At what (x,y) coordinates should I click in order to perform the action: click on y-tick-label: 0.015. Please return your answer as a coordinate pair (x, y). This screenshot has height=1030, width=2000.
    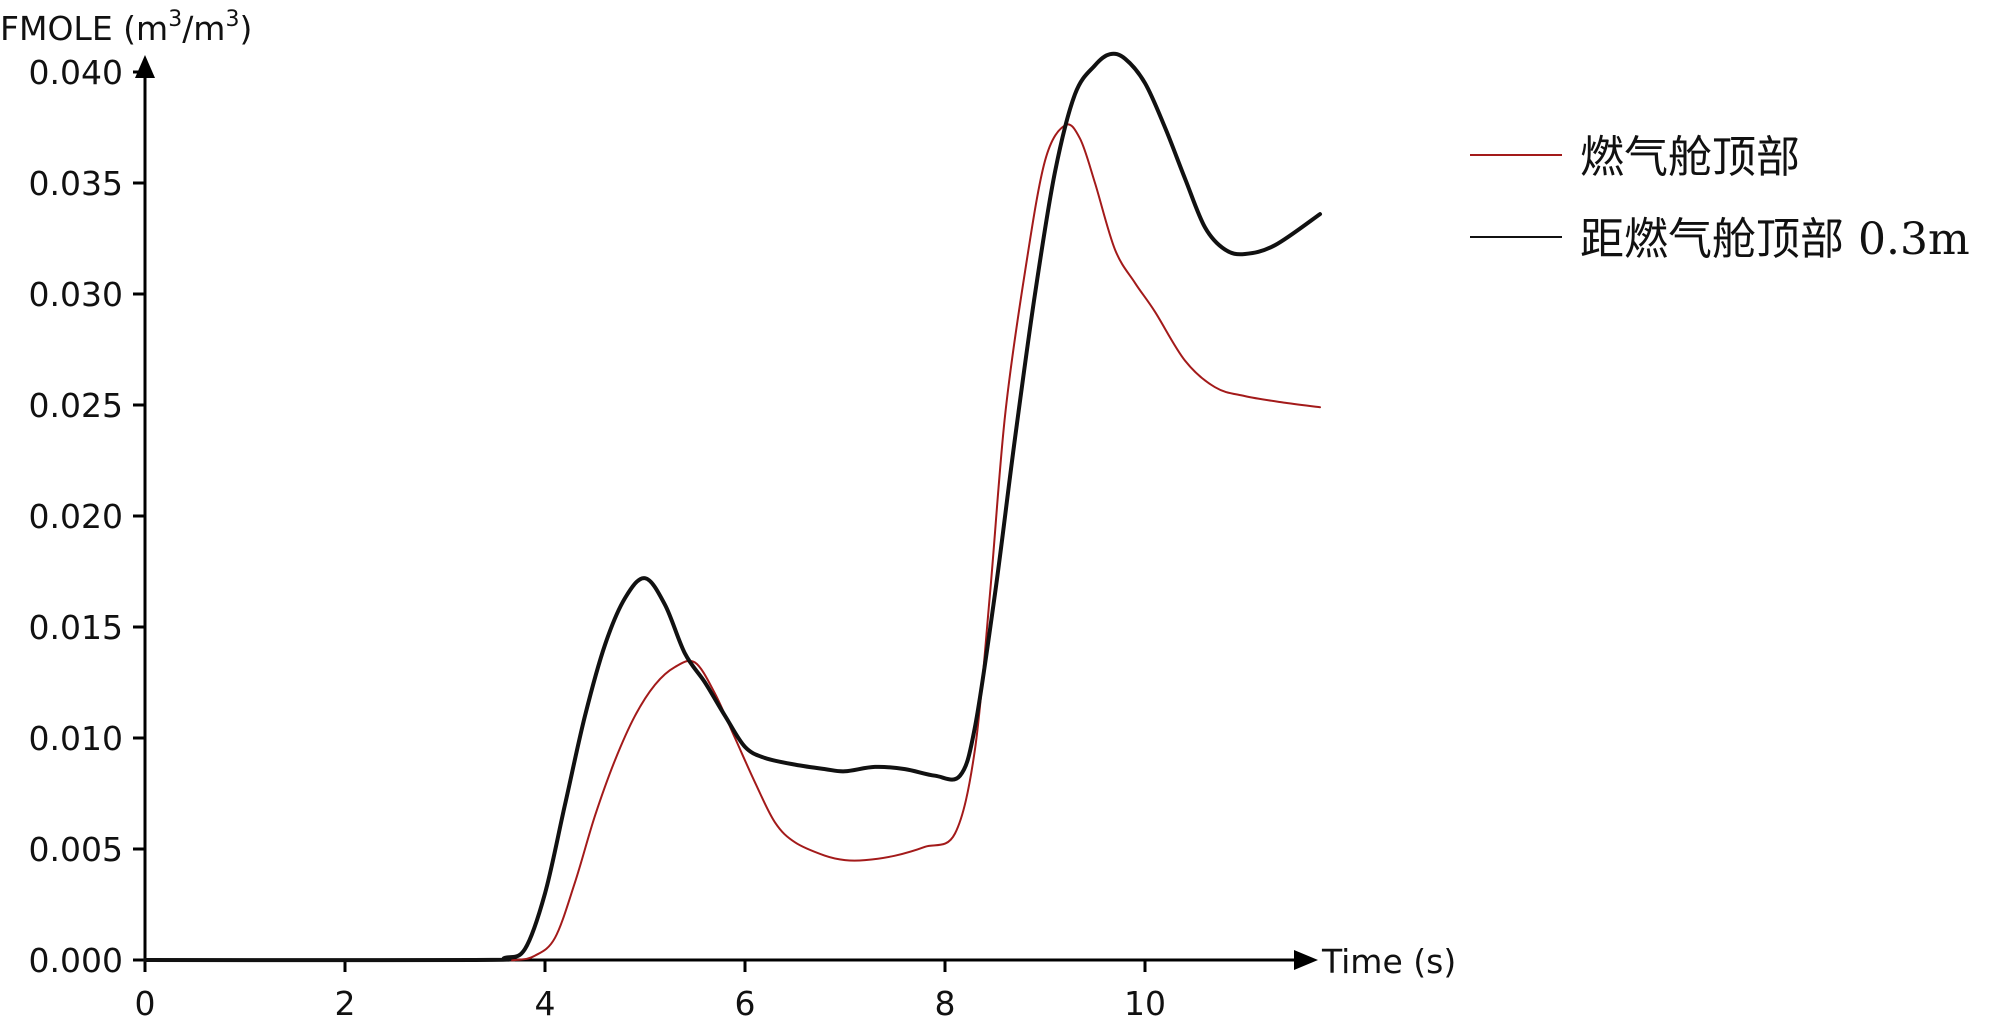
    Looking at the image, I should click on (76, 627).